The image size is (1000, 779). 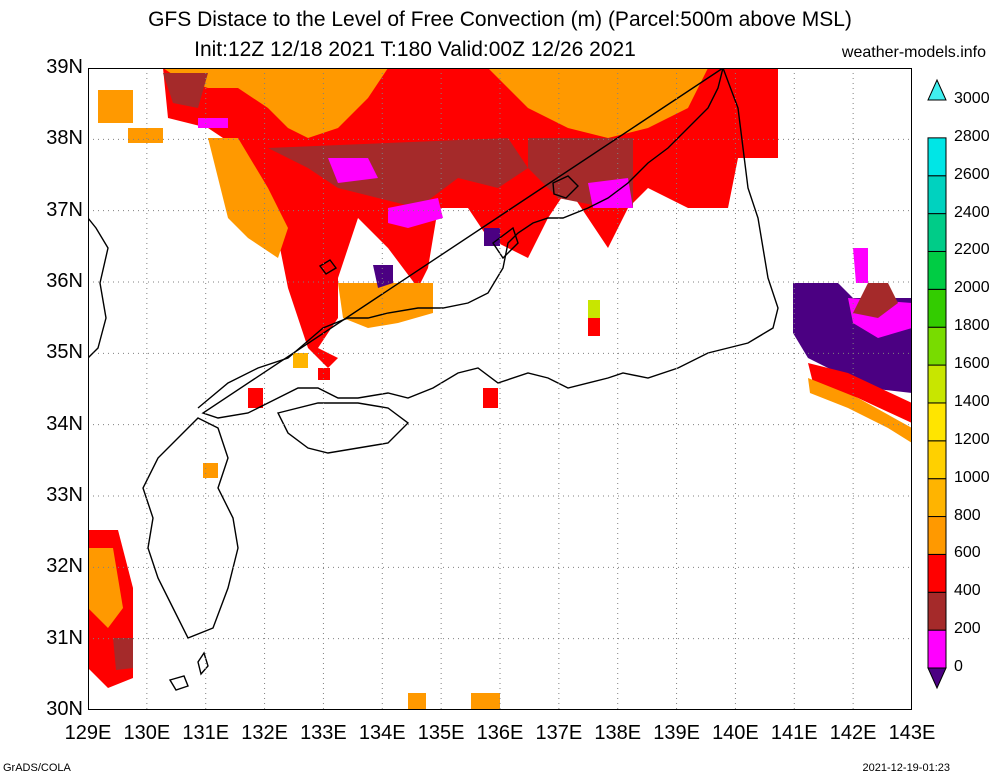 What do you see at coordinates (735, 733) in the screenshot?
I see `lon-label: 140E` at bounding box center [735, 733].